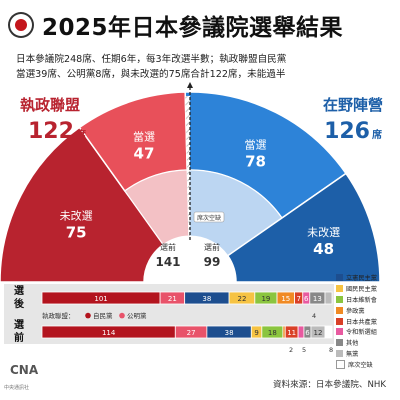  I want to click on opposition-group-total: 126 席, so click(353, 131).